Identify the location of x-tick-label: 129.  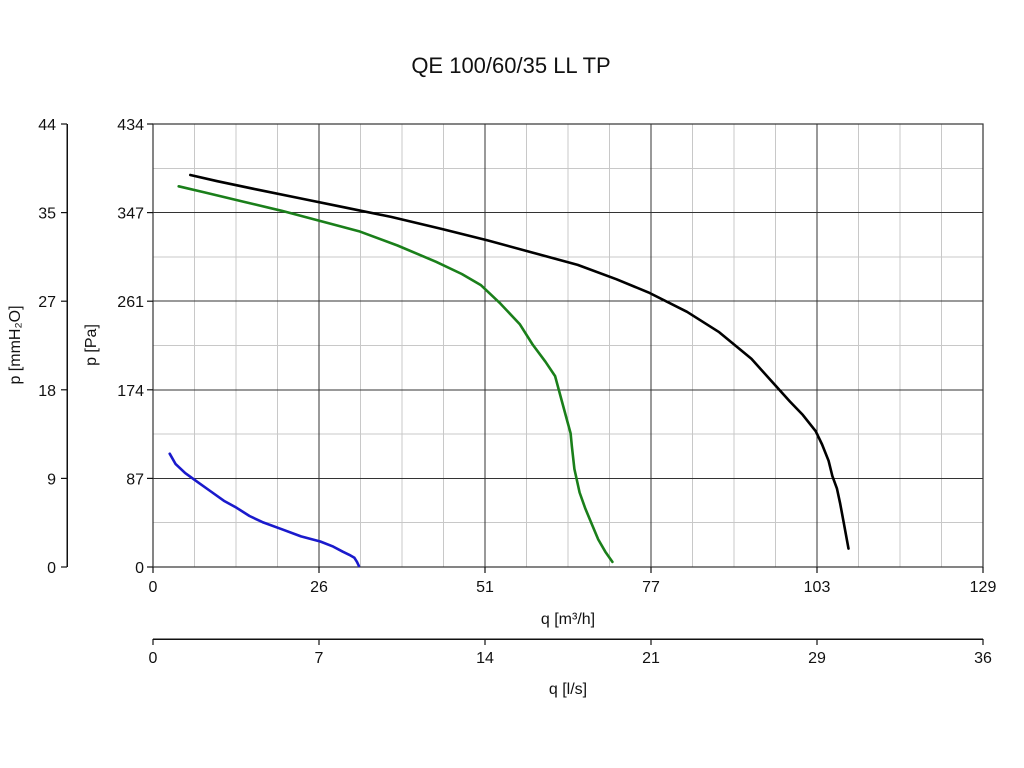
(983, 587).